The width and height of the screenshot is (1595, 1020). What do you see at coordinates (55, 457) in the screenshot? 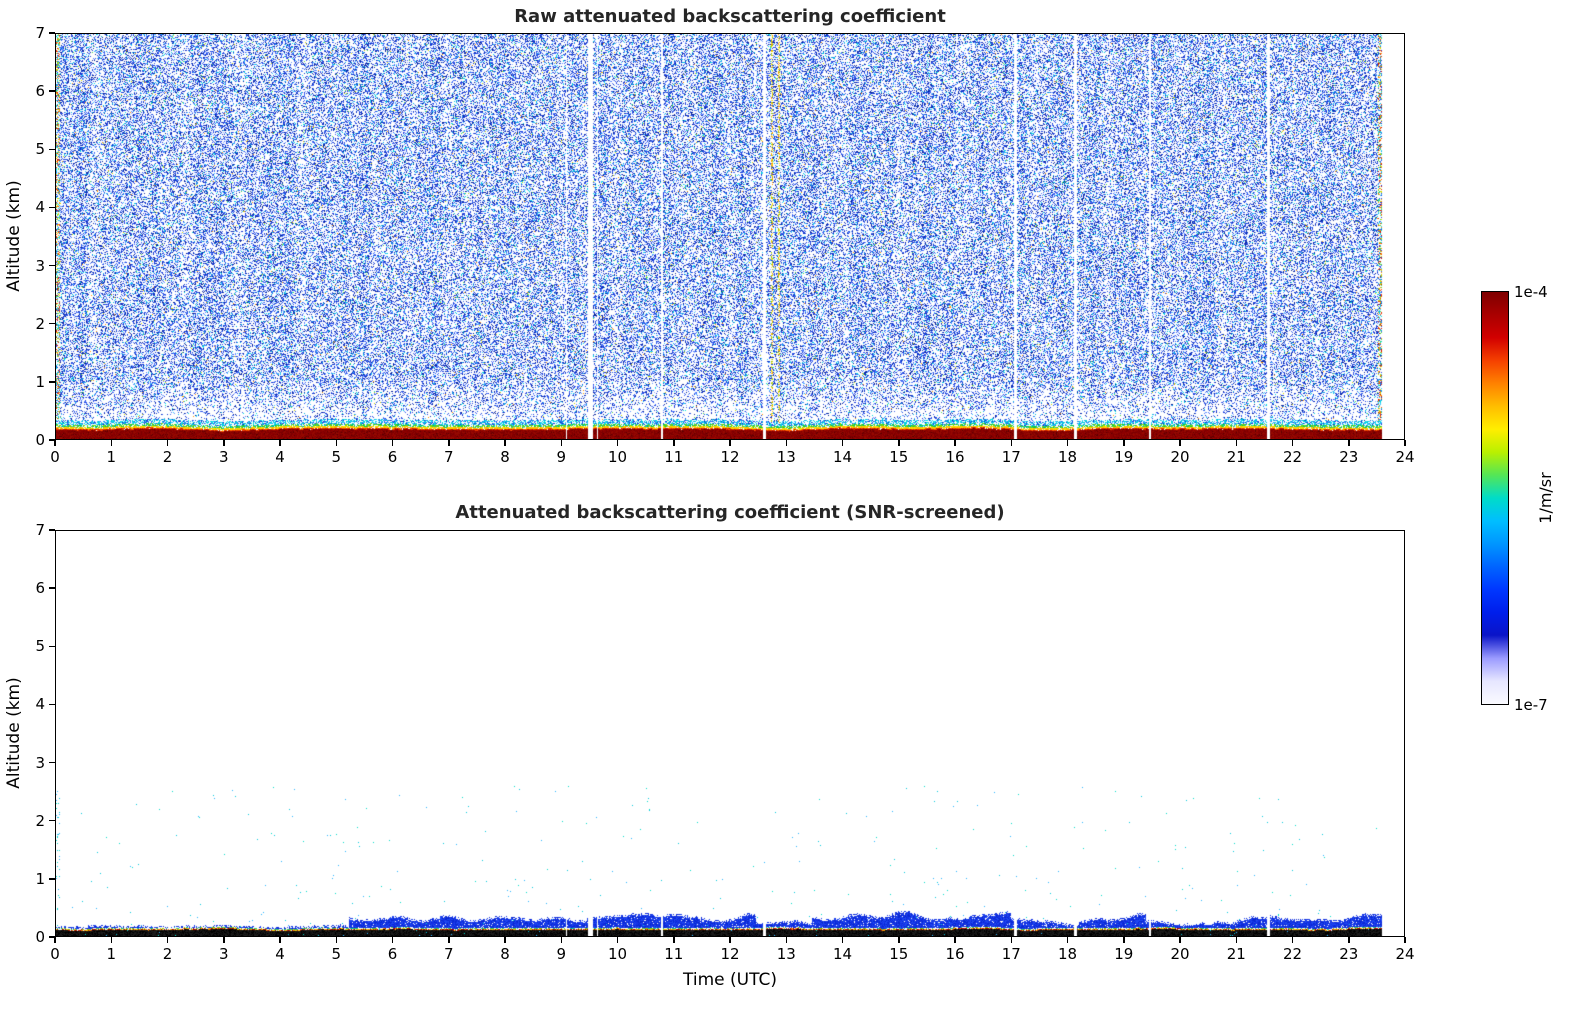
I see `x-tick-label: 0` at bounding box center [55, 457].